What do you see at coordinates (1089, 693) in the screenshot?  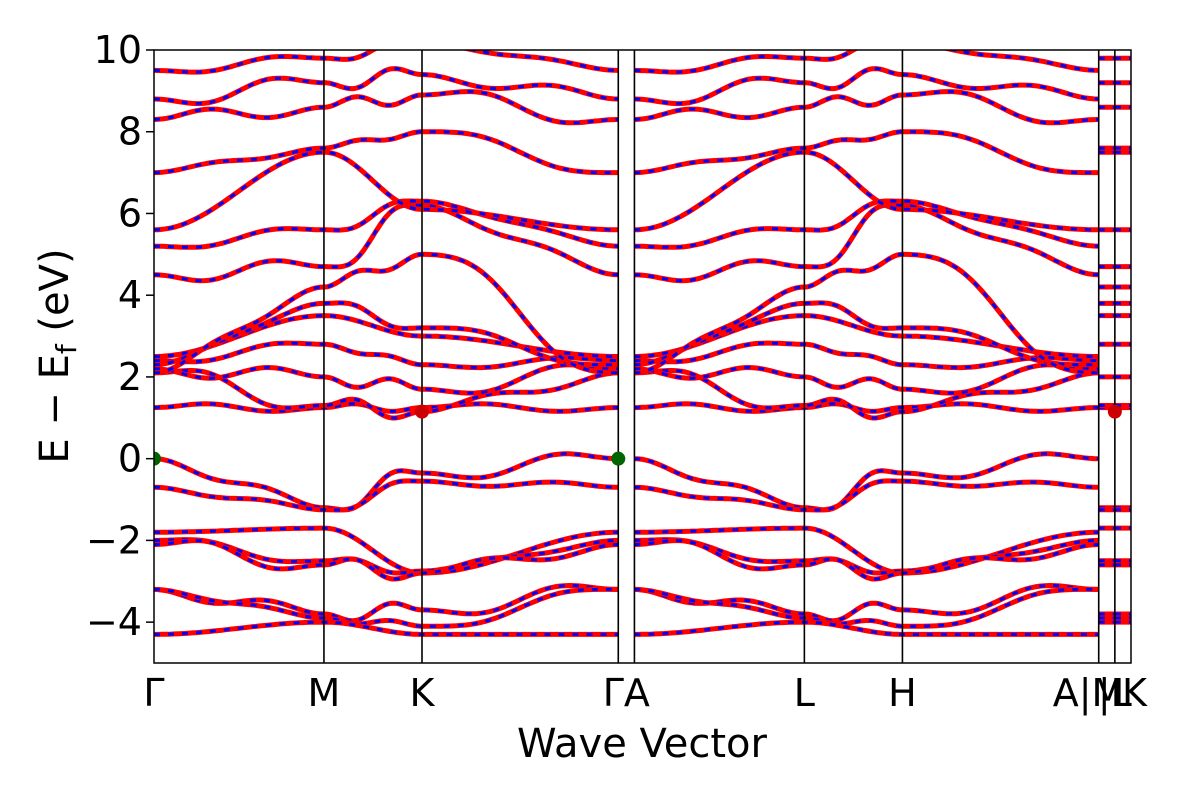 I see `x-tick-label: A|M` at bounding box center [1089, 693].